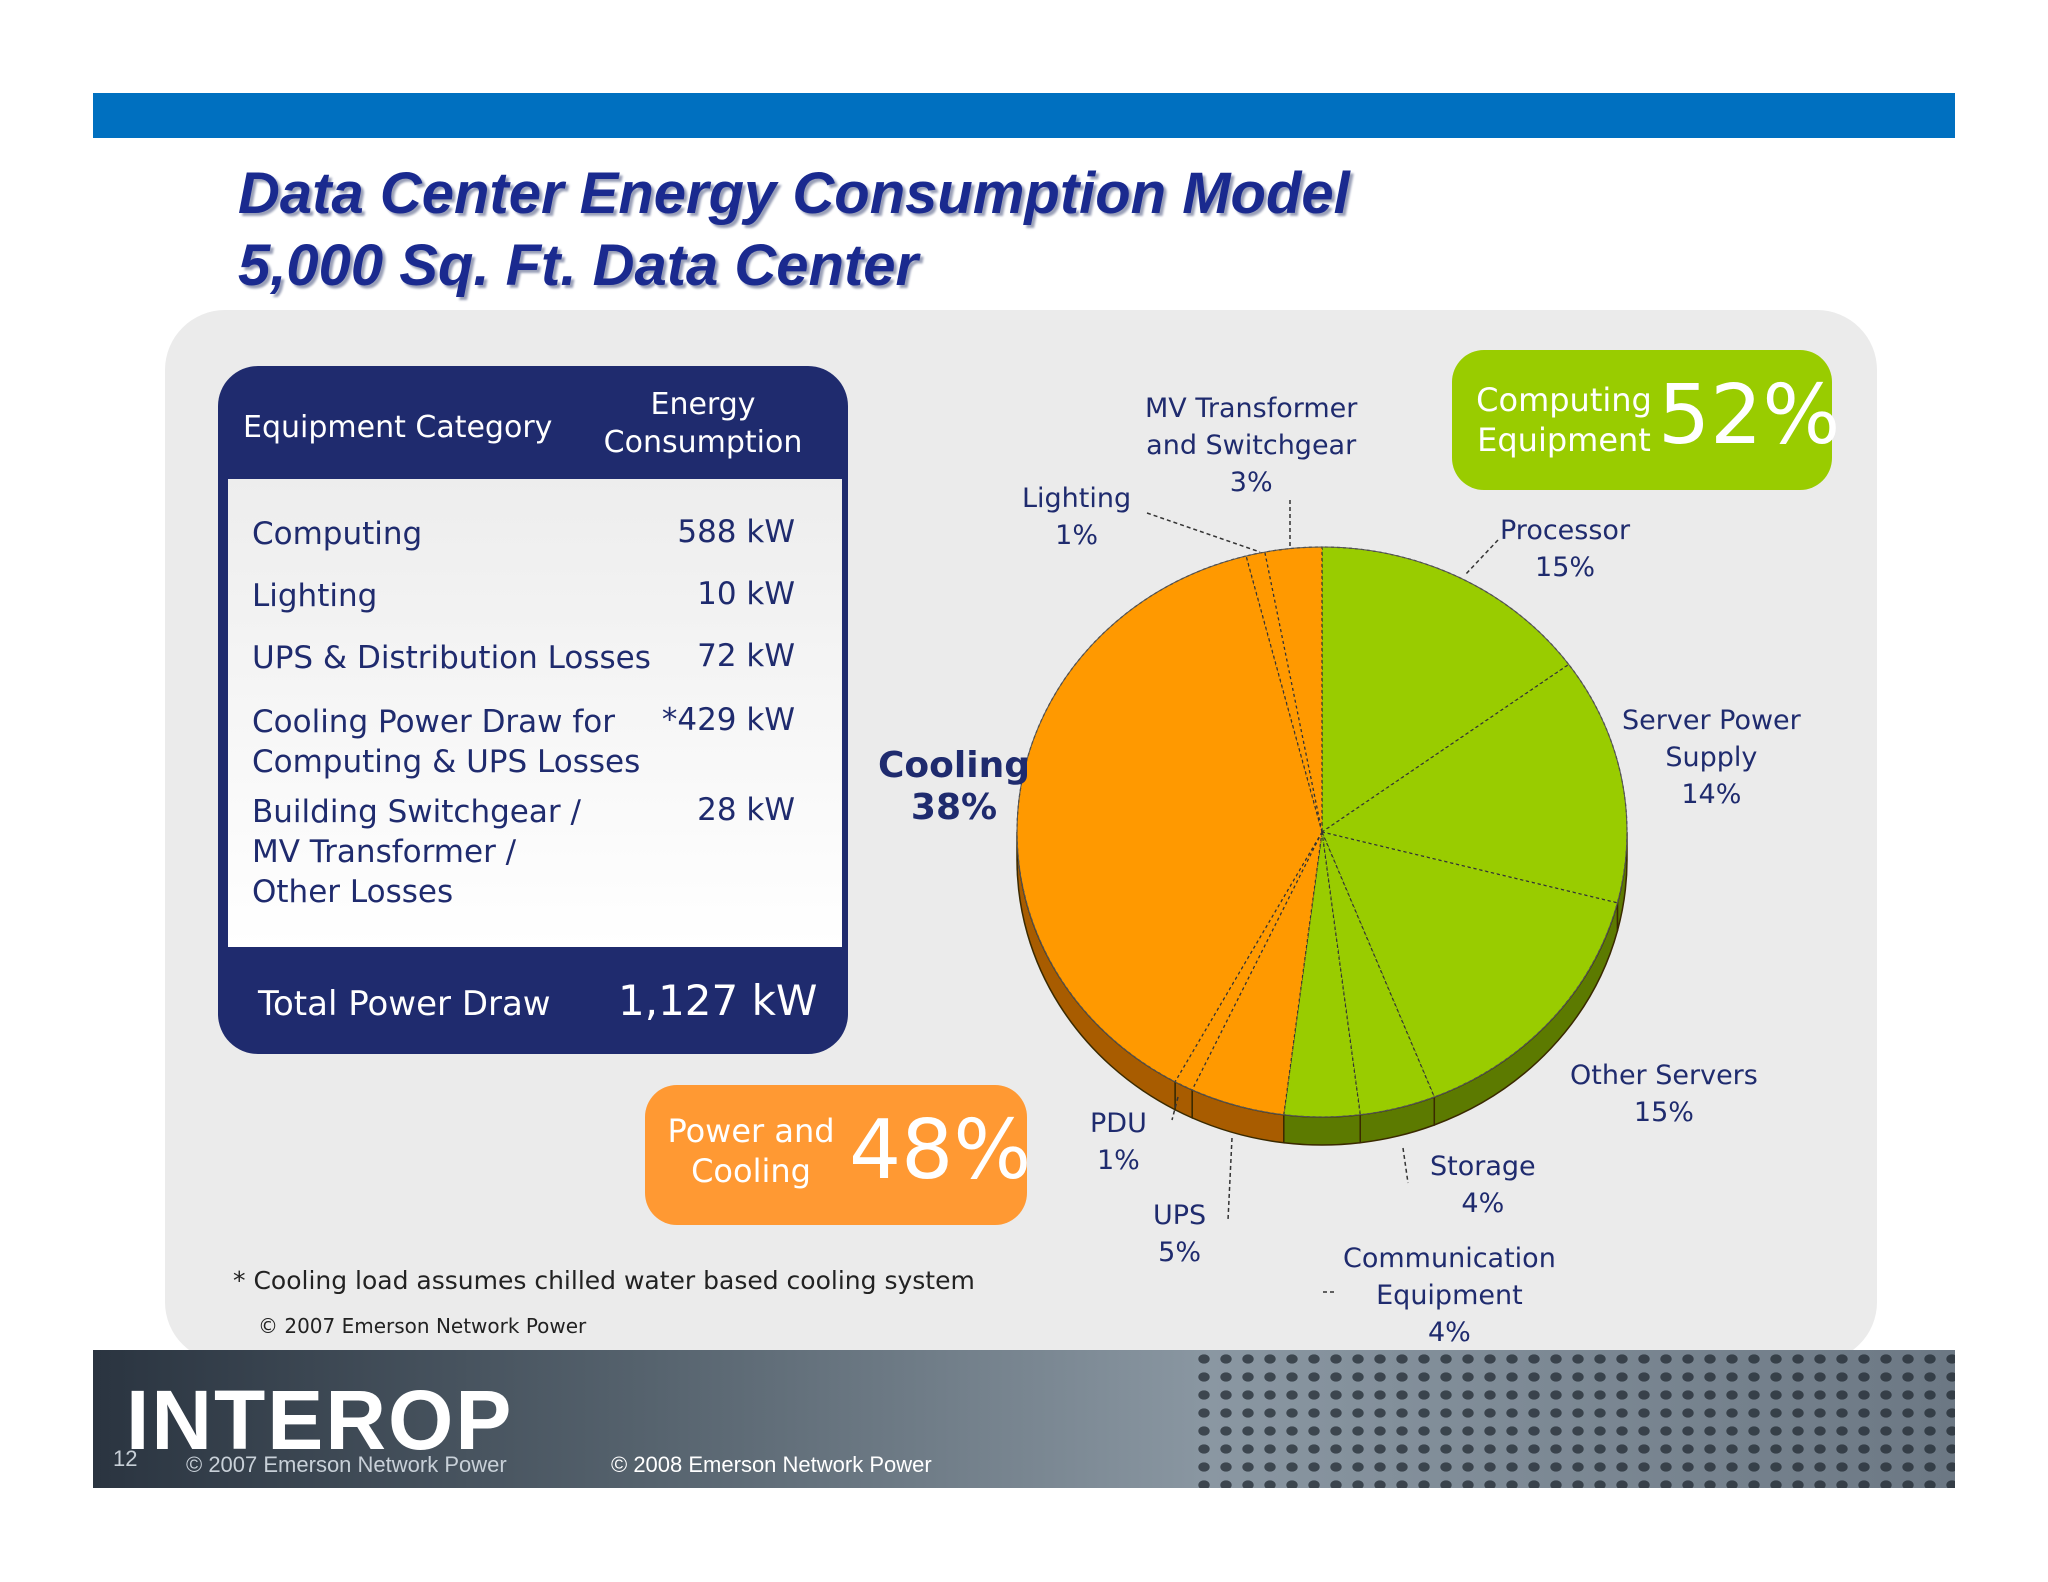  Describe the element at coordinates (746, 656) in the screenshot. I see `table-value: 72 kW` at that location.